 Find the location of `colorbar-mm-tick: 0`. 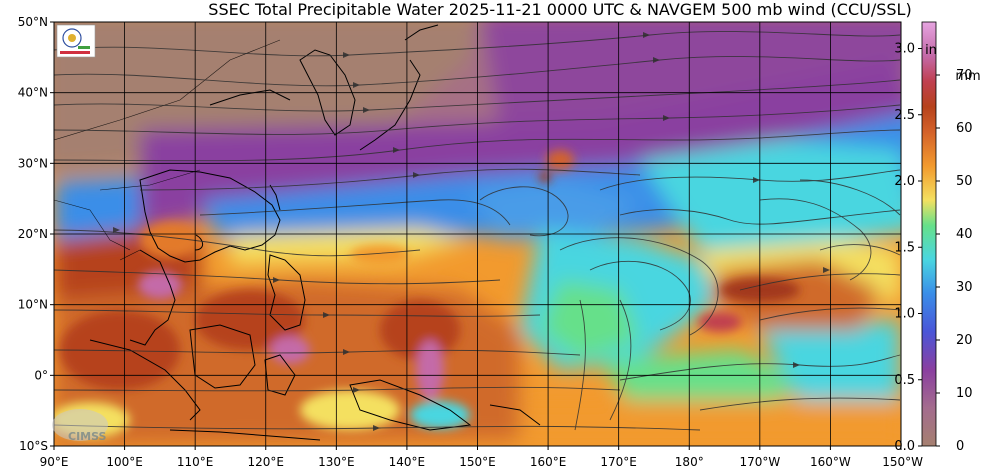

colorbar-mm-tick: 0 is located at coordinates (960, 446).